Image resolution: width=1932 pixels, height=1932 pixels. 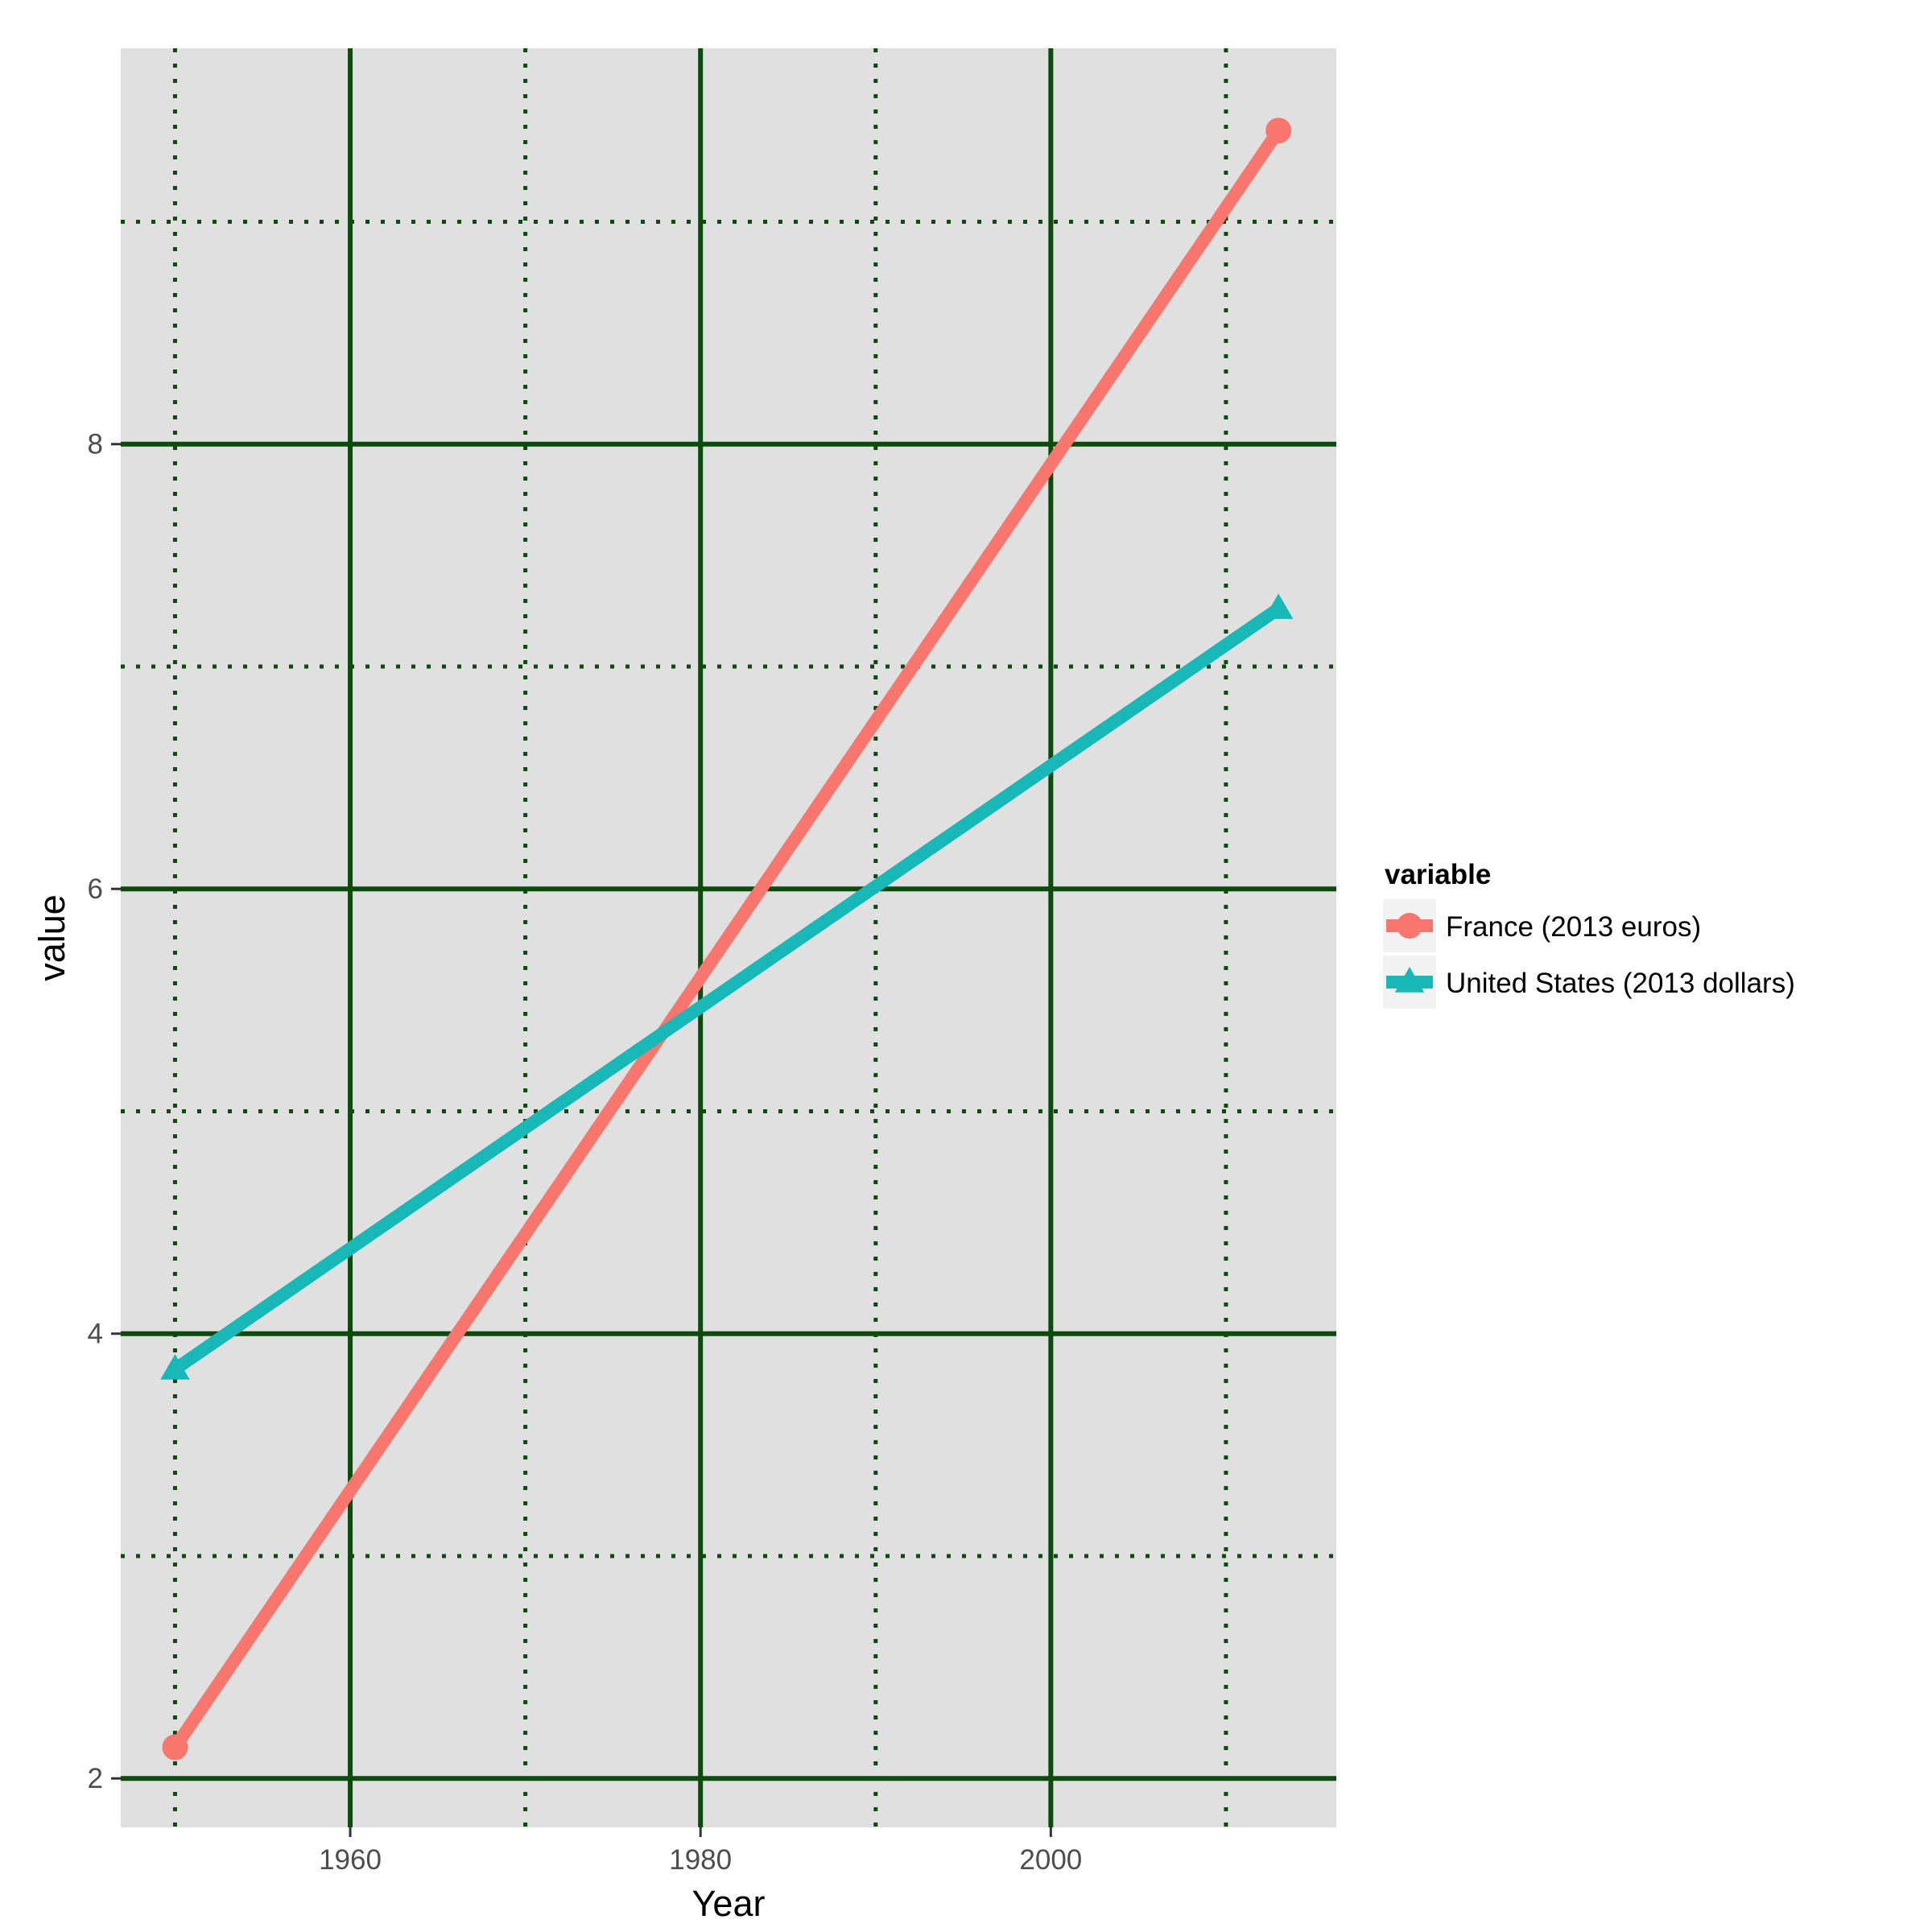 What do you see at coordinates (1438, 874) in the screenshot?
I see `legend-title: variable` at bounding box center [1438, 874].